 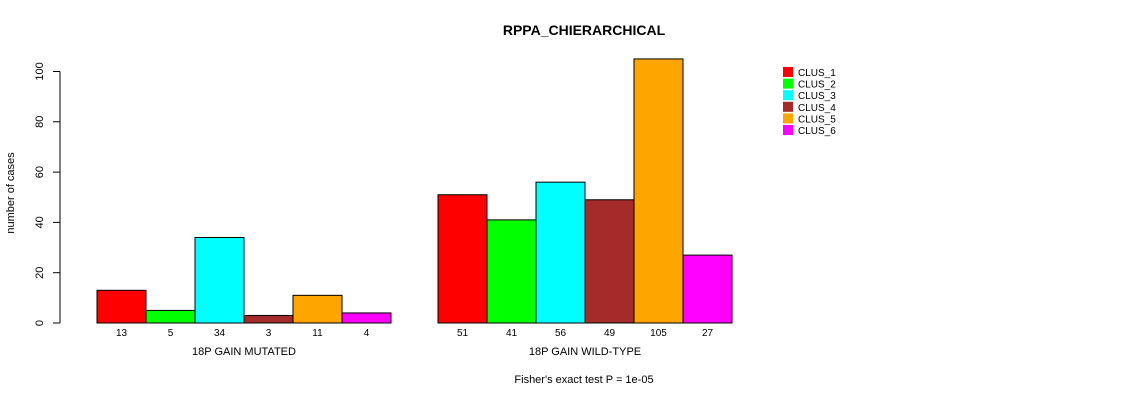 What do you see at coordinates (269, 333) in the screenshot?
I see `bar-value-label: 3` at bounding box center [269, 333].